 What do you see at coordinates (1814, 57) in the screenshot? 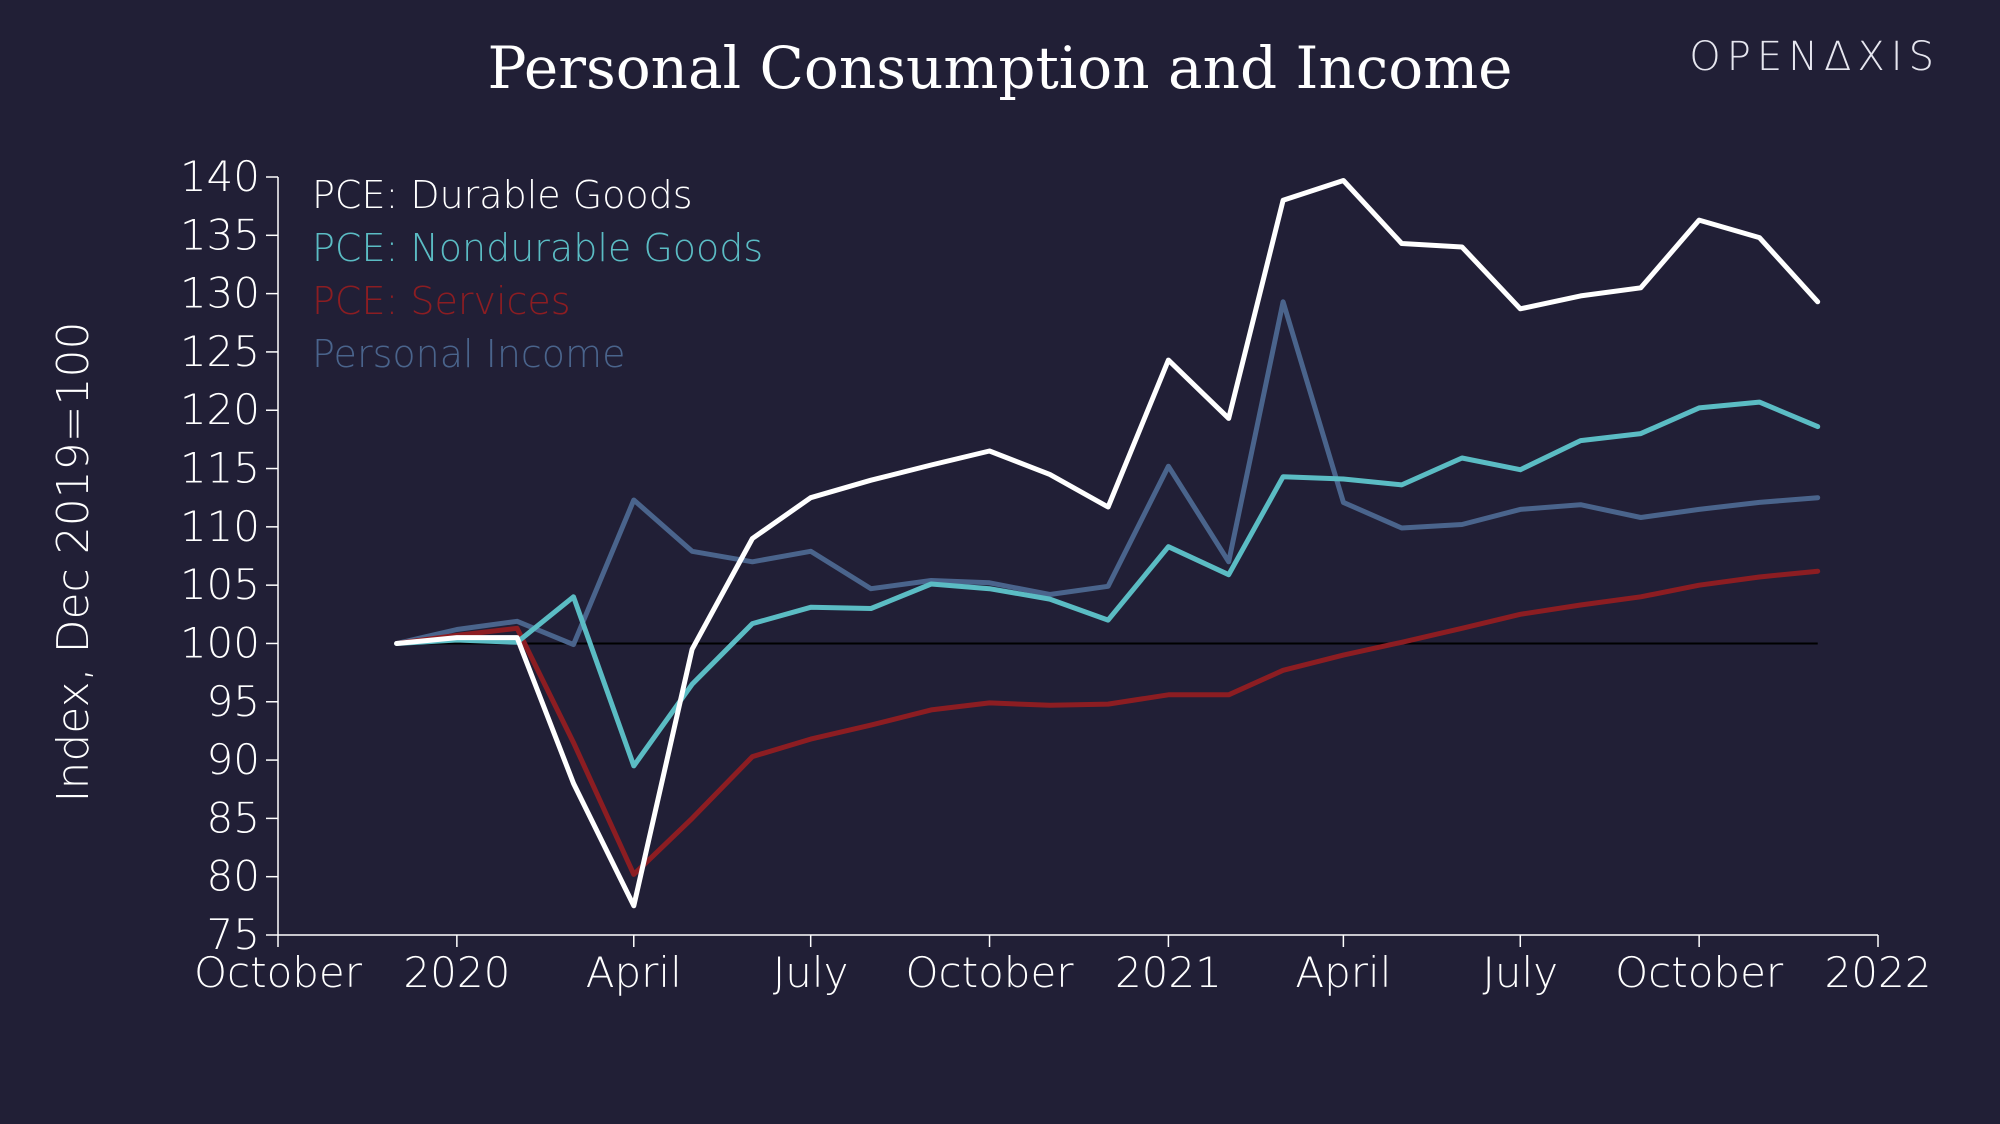
I see `brand-logo: OPENΔXIS` at bounding box center [1814, 57].